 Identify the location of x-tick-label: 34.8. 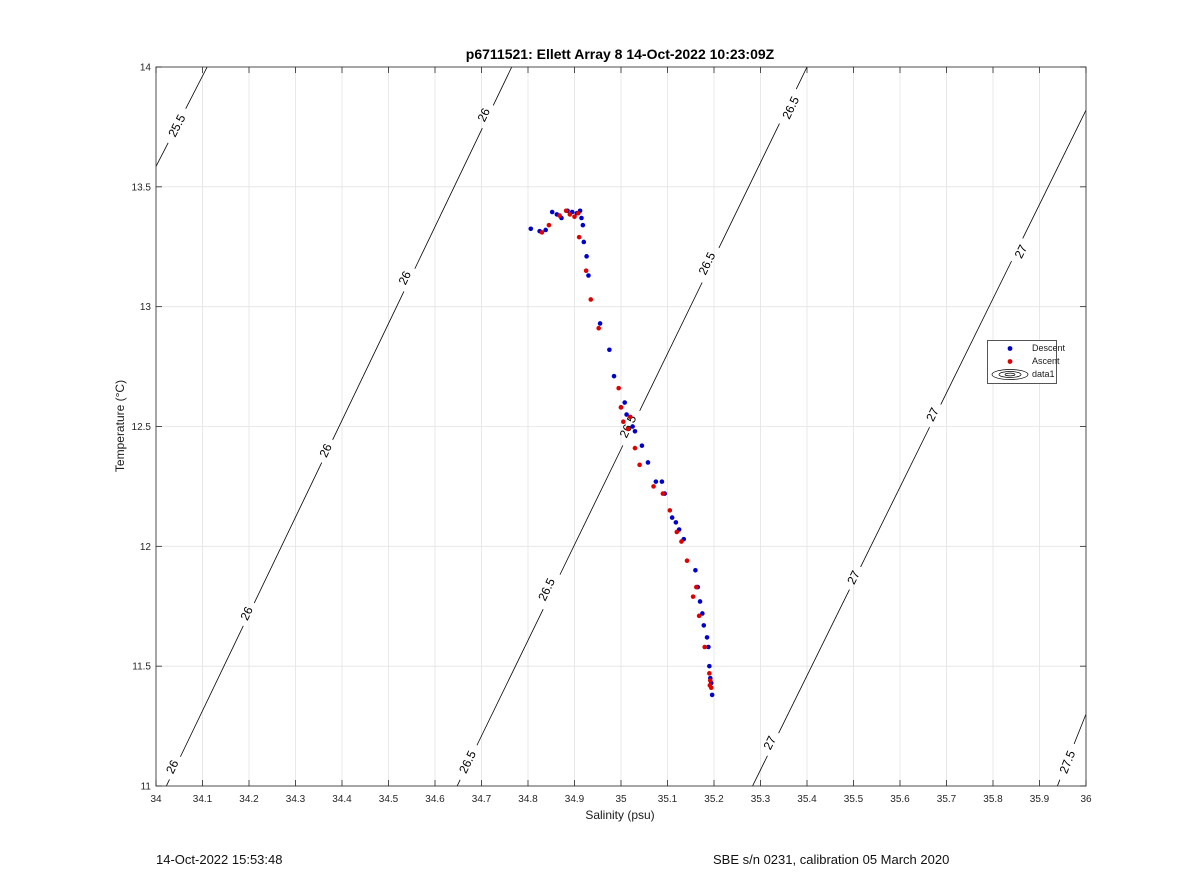
(528, 799).